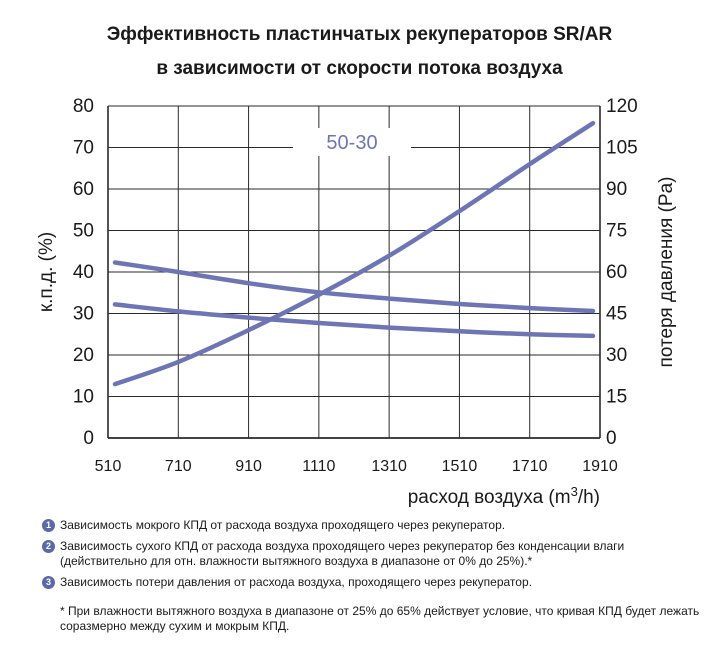 The image size is (719, 664). I want to click on annotation-label: 50-30, so click(351, 143).